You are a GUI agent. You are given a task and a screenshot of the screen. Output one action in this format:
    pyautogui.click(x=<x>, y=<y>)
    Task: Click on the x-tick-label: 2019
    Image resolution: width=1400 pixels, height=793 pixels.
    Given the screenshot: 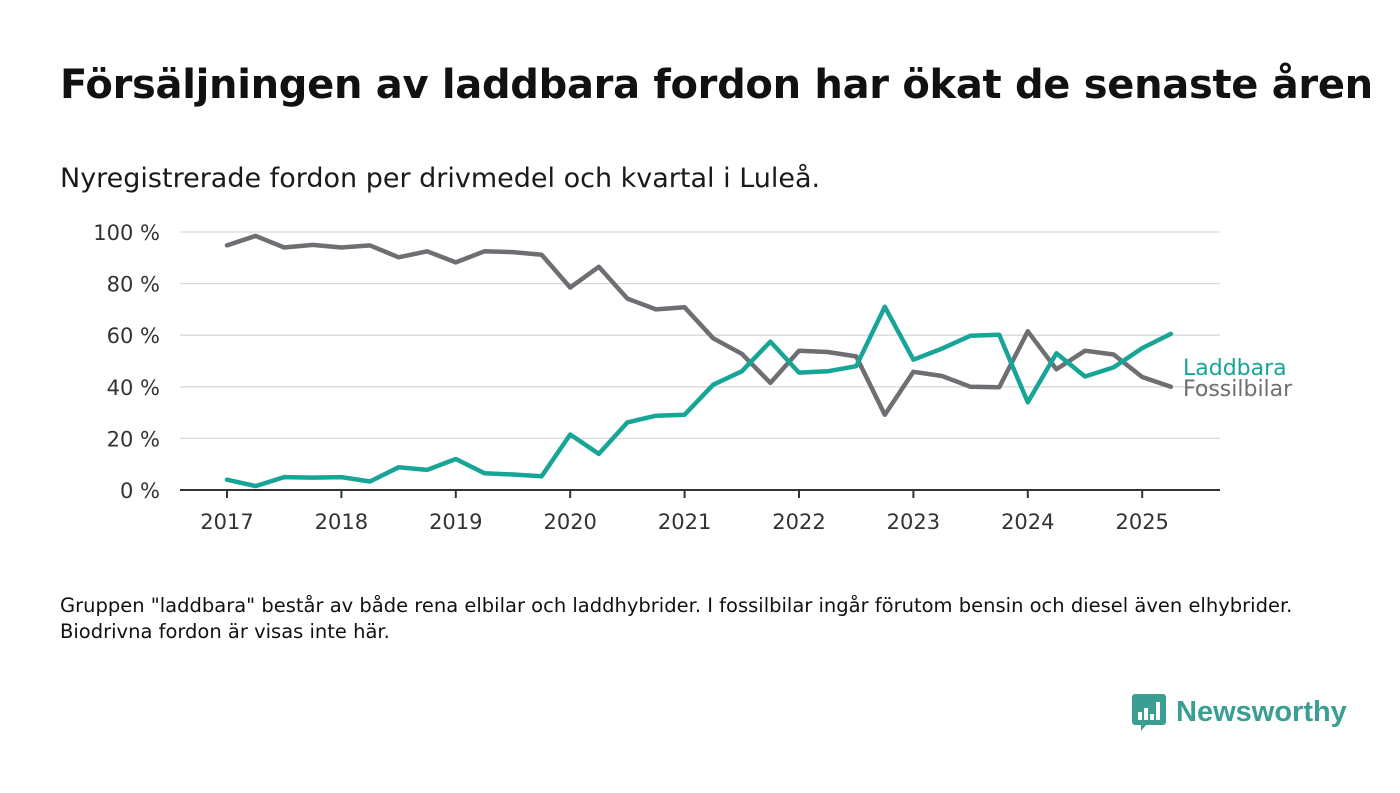 What is the action you would take?
    pyautogui.click(x=455, y=522)
    